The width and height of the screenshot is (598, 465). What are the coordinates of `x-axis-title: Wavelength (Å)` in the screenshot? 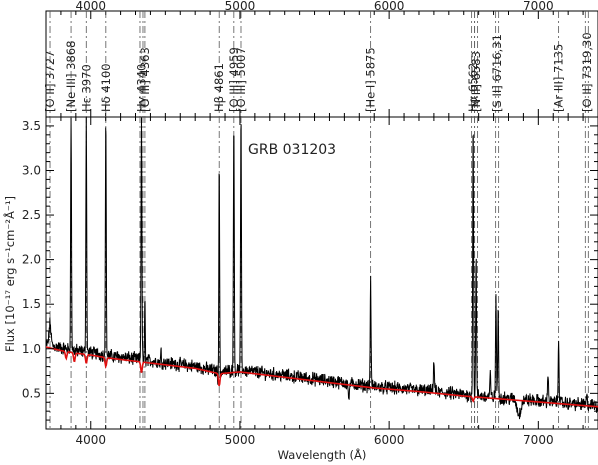 It's located at (322, 454).